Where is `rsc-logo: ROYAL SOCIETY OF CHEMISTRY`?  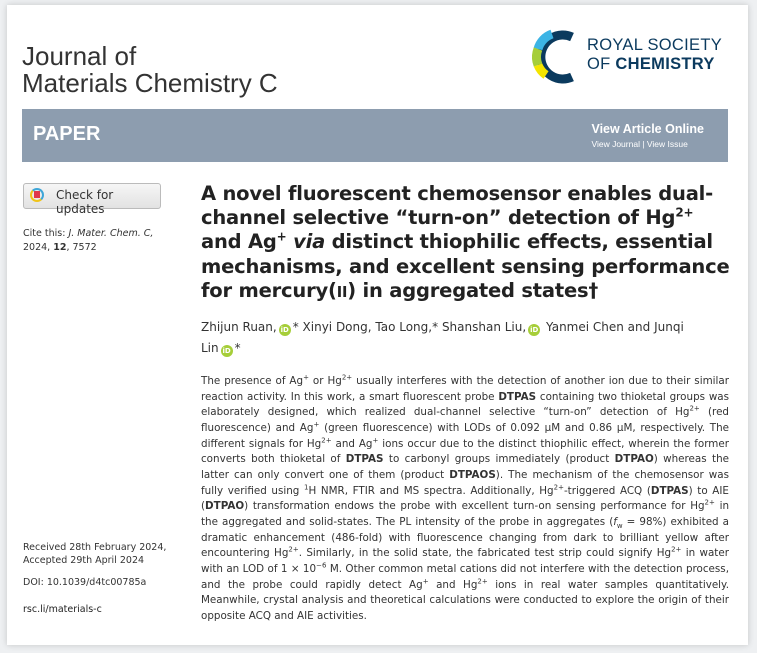
rsc-logo: ROYAL SOCIETY OF CHEMISTRY is located at coordinates (632, 57).